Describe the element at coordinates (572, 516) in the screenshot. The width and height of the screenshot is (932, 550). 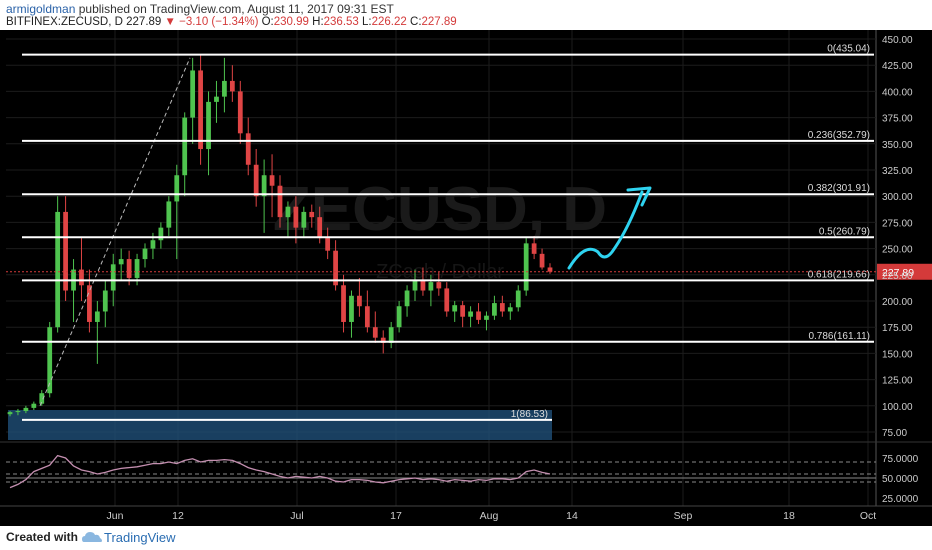
I see `time-tick-label: 14` at that location.